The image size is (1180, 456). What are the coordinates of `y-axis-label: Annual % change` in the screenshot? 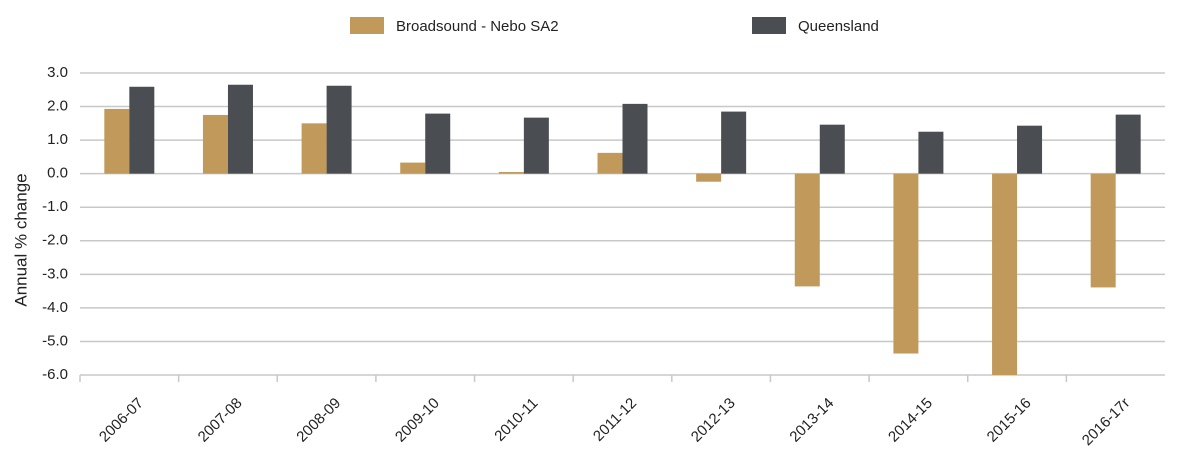 It's located at (20, 239).